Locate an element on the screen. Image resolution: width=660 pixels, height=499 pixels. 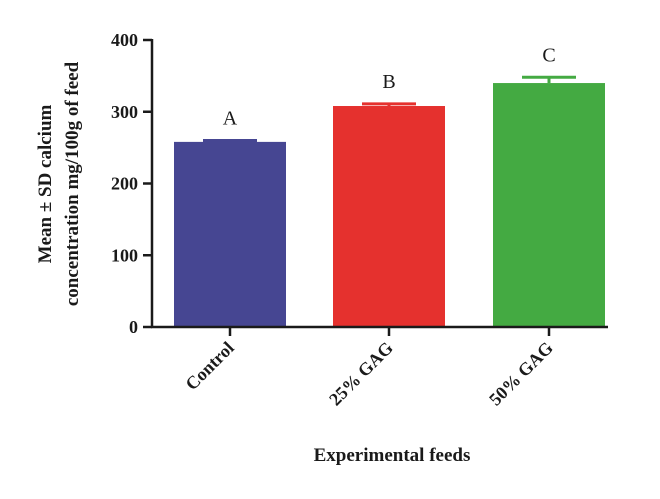
y-axis-ticks: 0 100 200 300 400 is located at coordinates (131, 183).